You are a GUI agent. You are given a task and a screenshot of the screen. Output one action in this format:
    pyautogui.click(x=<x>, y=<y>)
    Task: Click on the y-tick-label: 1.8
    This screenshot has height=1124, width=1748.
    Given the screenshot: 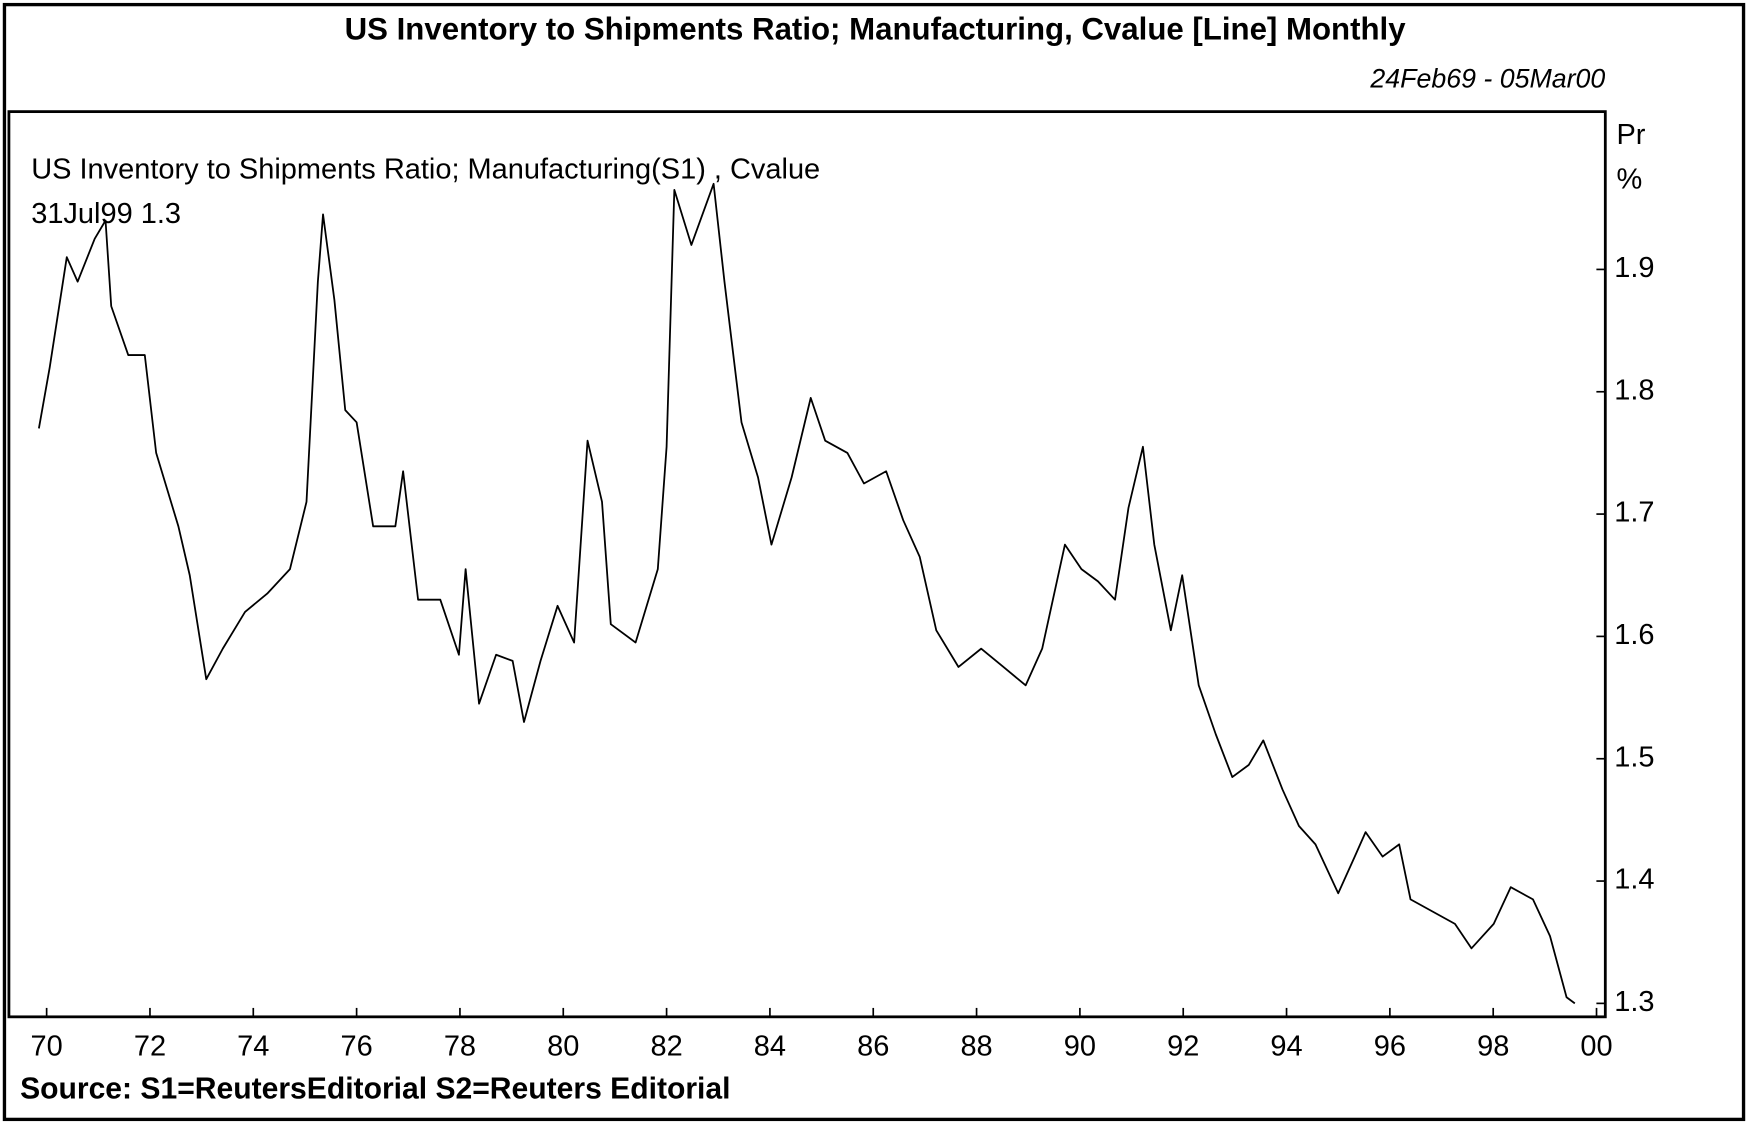 What is the action you would take?
    pyautogui.click(x=1634, y=390)
    